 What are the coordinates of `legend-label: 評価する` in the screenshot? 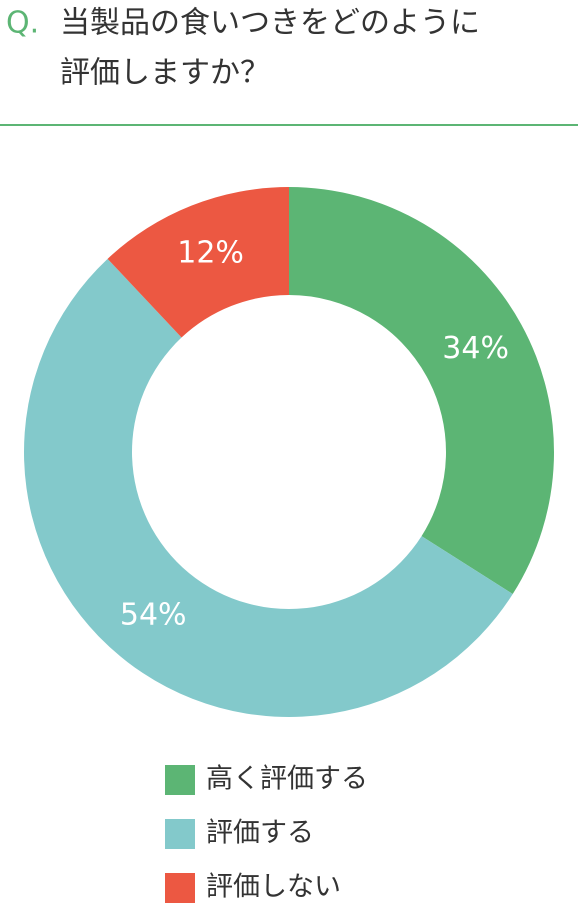 It's located at (260, 833).